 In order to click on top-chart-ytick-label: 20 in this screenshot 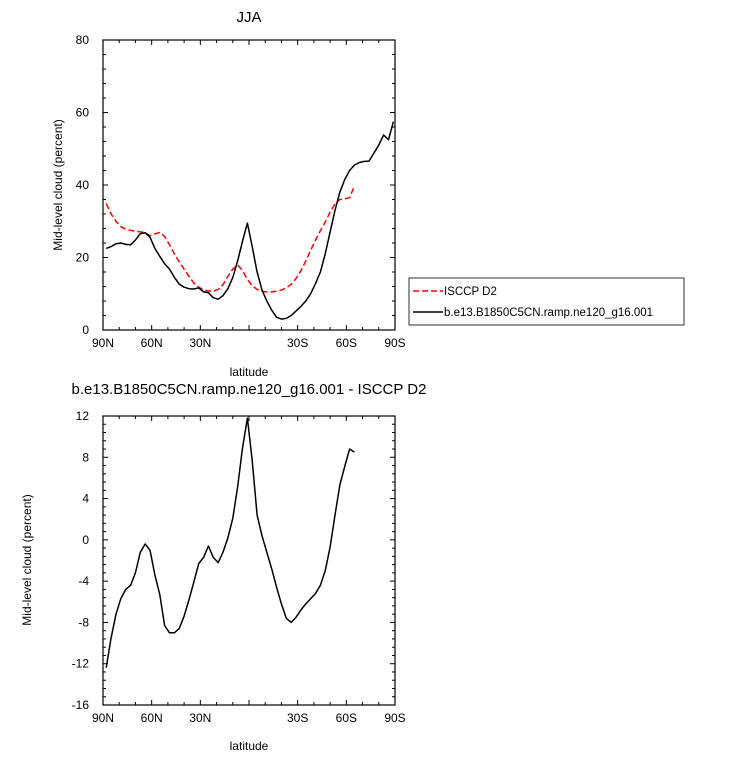, I will do `click(83, 258)`.